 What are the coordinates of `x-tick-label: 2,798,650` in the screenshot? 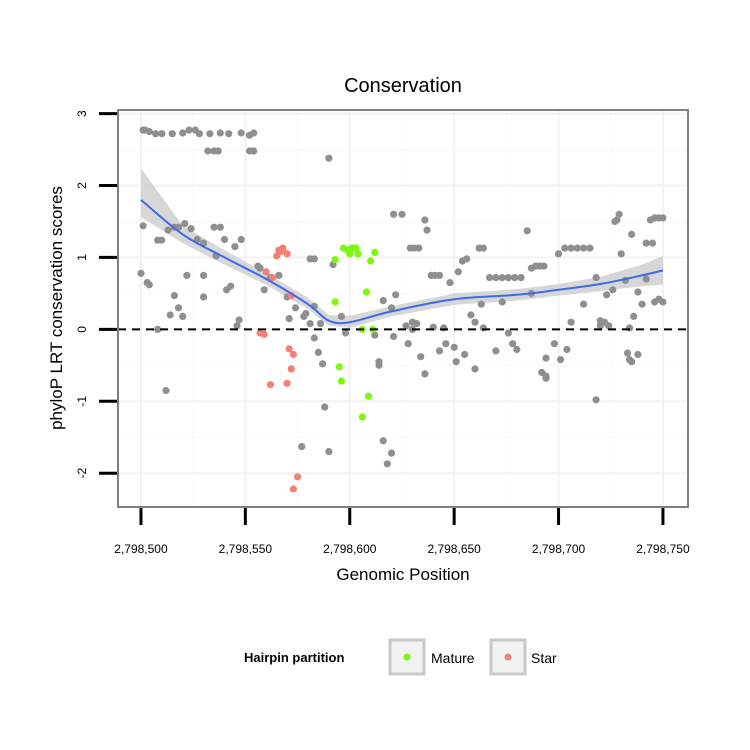 It's located at (454, 549).